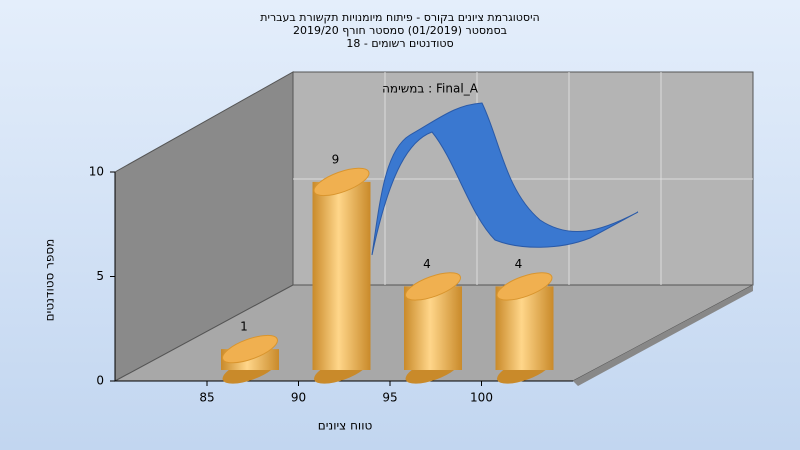 The width and height of the screenshot is (800, 450). What do you see at coordinates (389, 398) in the screenshot?
I see `x-tick-label: 95` at bounding box center [389, 398].